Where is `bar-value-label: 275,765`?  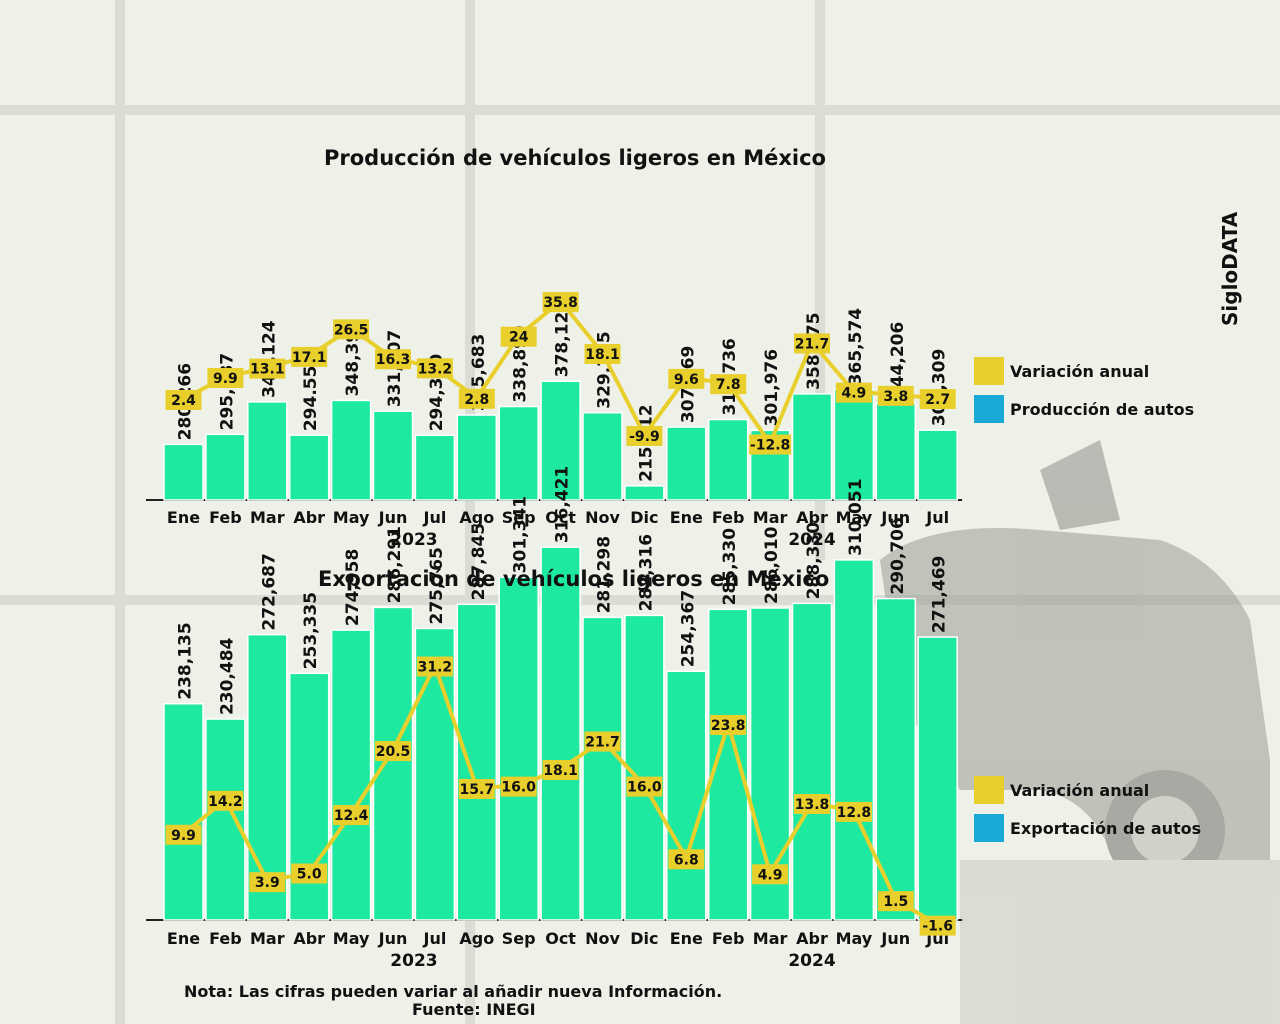
bar-value-label: 275,765 is located at coordinates (437, 585).